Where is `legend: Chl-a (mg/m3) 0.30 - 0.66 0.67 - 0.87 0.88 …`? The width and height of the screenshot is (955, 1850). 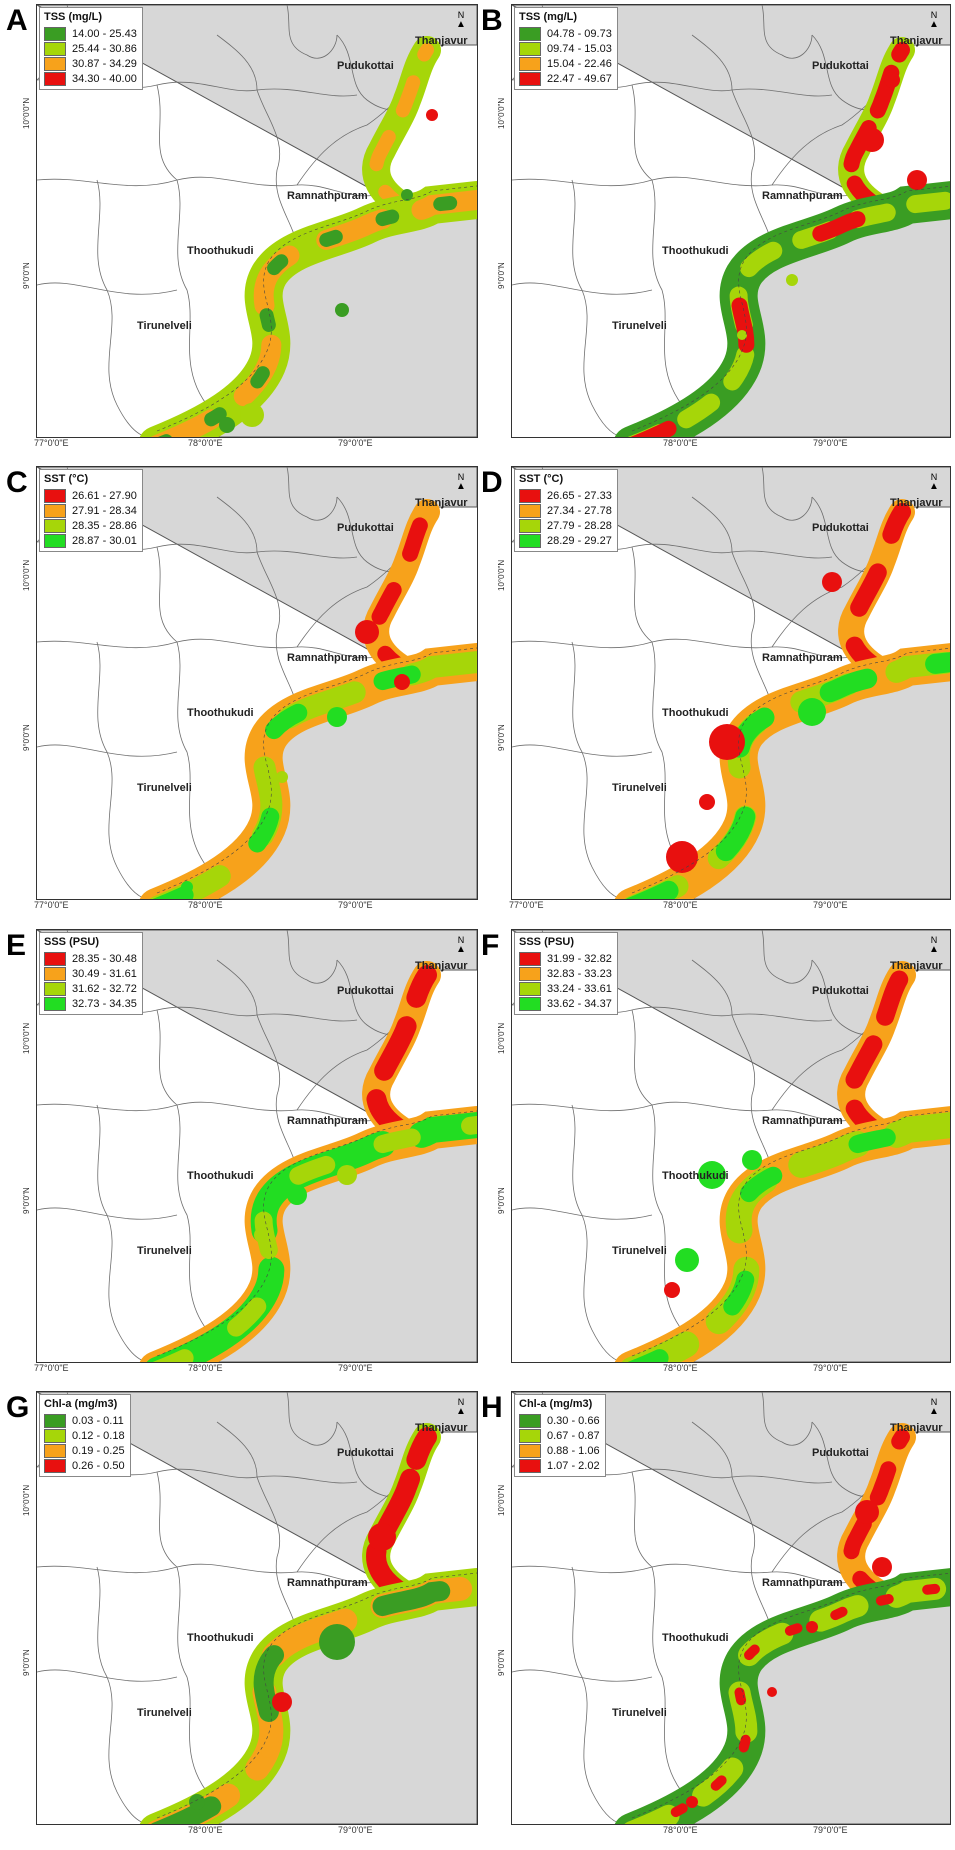 legend: Chl-a (mg/m3) 0.30 - 0.66 0.67 - 0.87 0.88 … is located at coordinates (560, 1435).